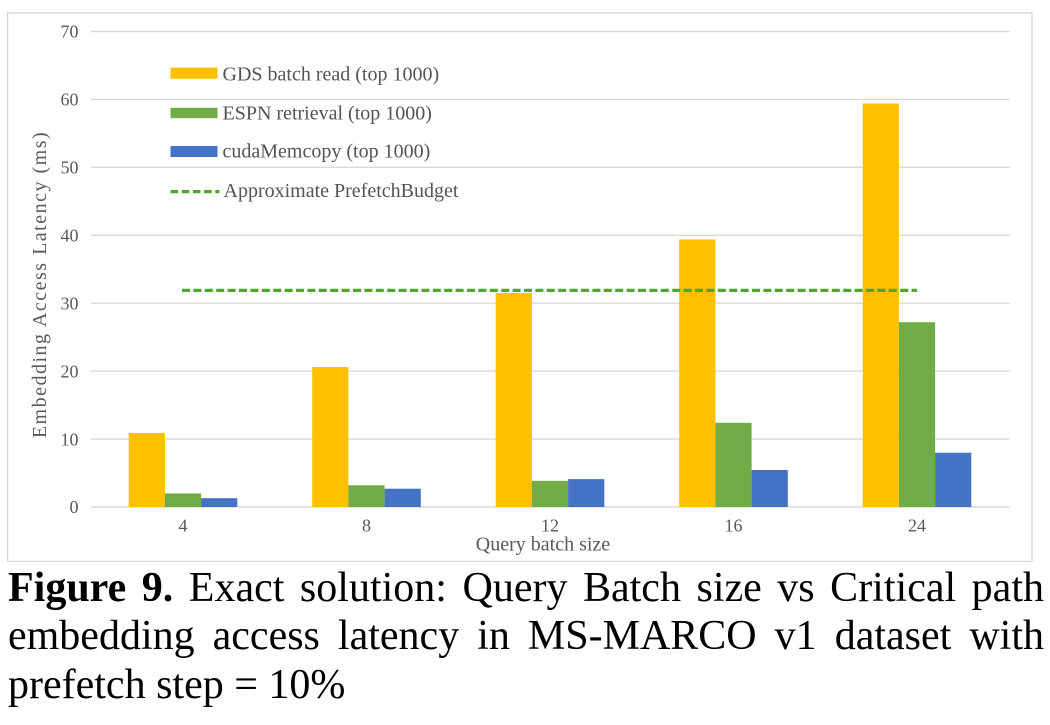  I want to click on svg-text: Approximate PrefetchBudget, so click(341, 191).